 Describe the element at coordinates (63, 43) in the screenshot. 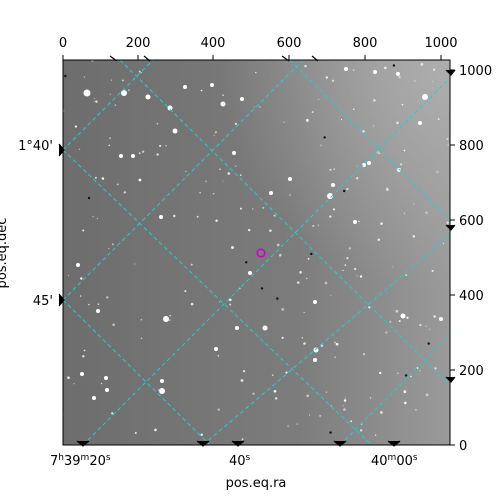

I see `top-tick-label: 0` at that location.